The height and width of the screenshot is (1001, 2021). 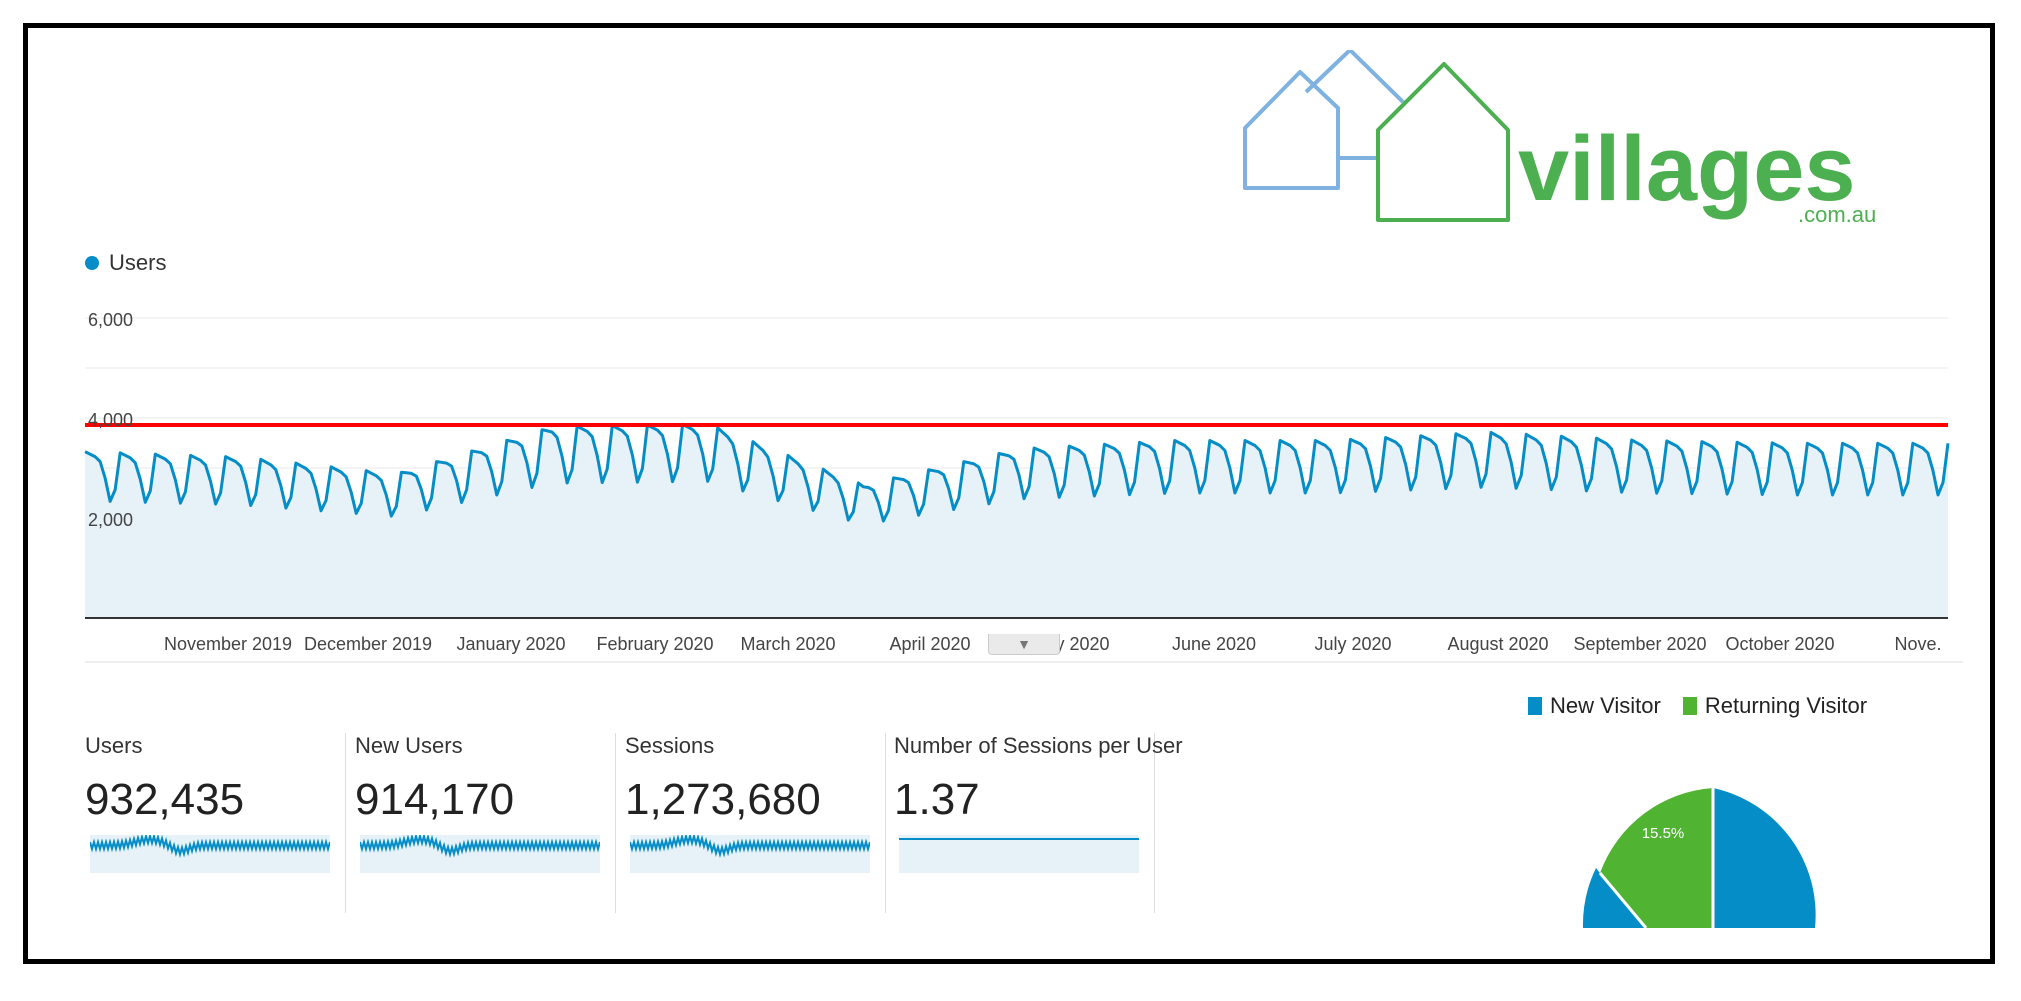 What do you see at coordinates (409, 745) in the screenshot?
I see `metric-new-users-label: New Users` at bounding box center [409, 745].